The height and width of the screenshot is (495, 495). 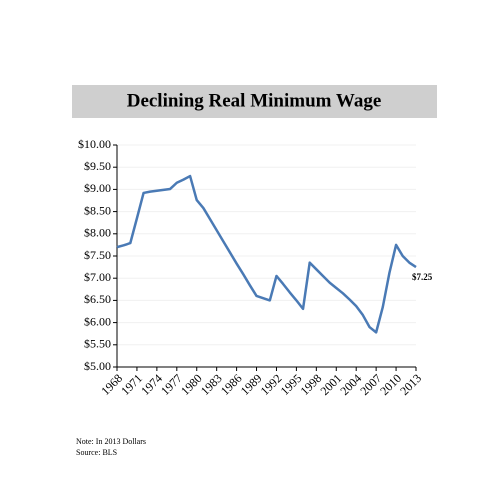 I want to click on annotation: $7.25, so click(x=422, y=277).